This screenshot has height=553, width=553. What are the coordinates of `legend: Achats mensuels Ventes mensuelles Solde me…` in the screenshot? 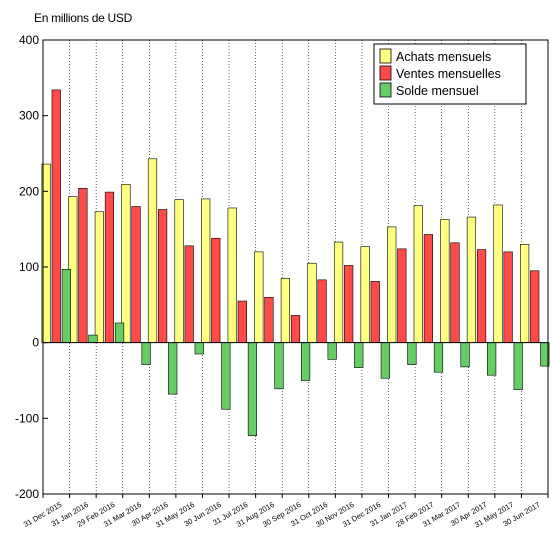 It's located at (450, 74).